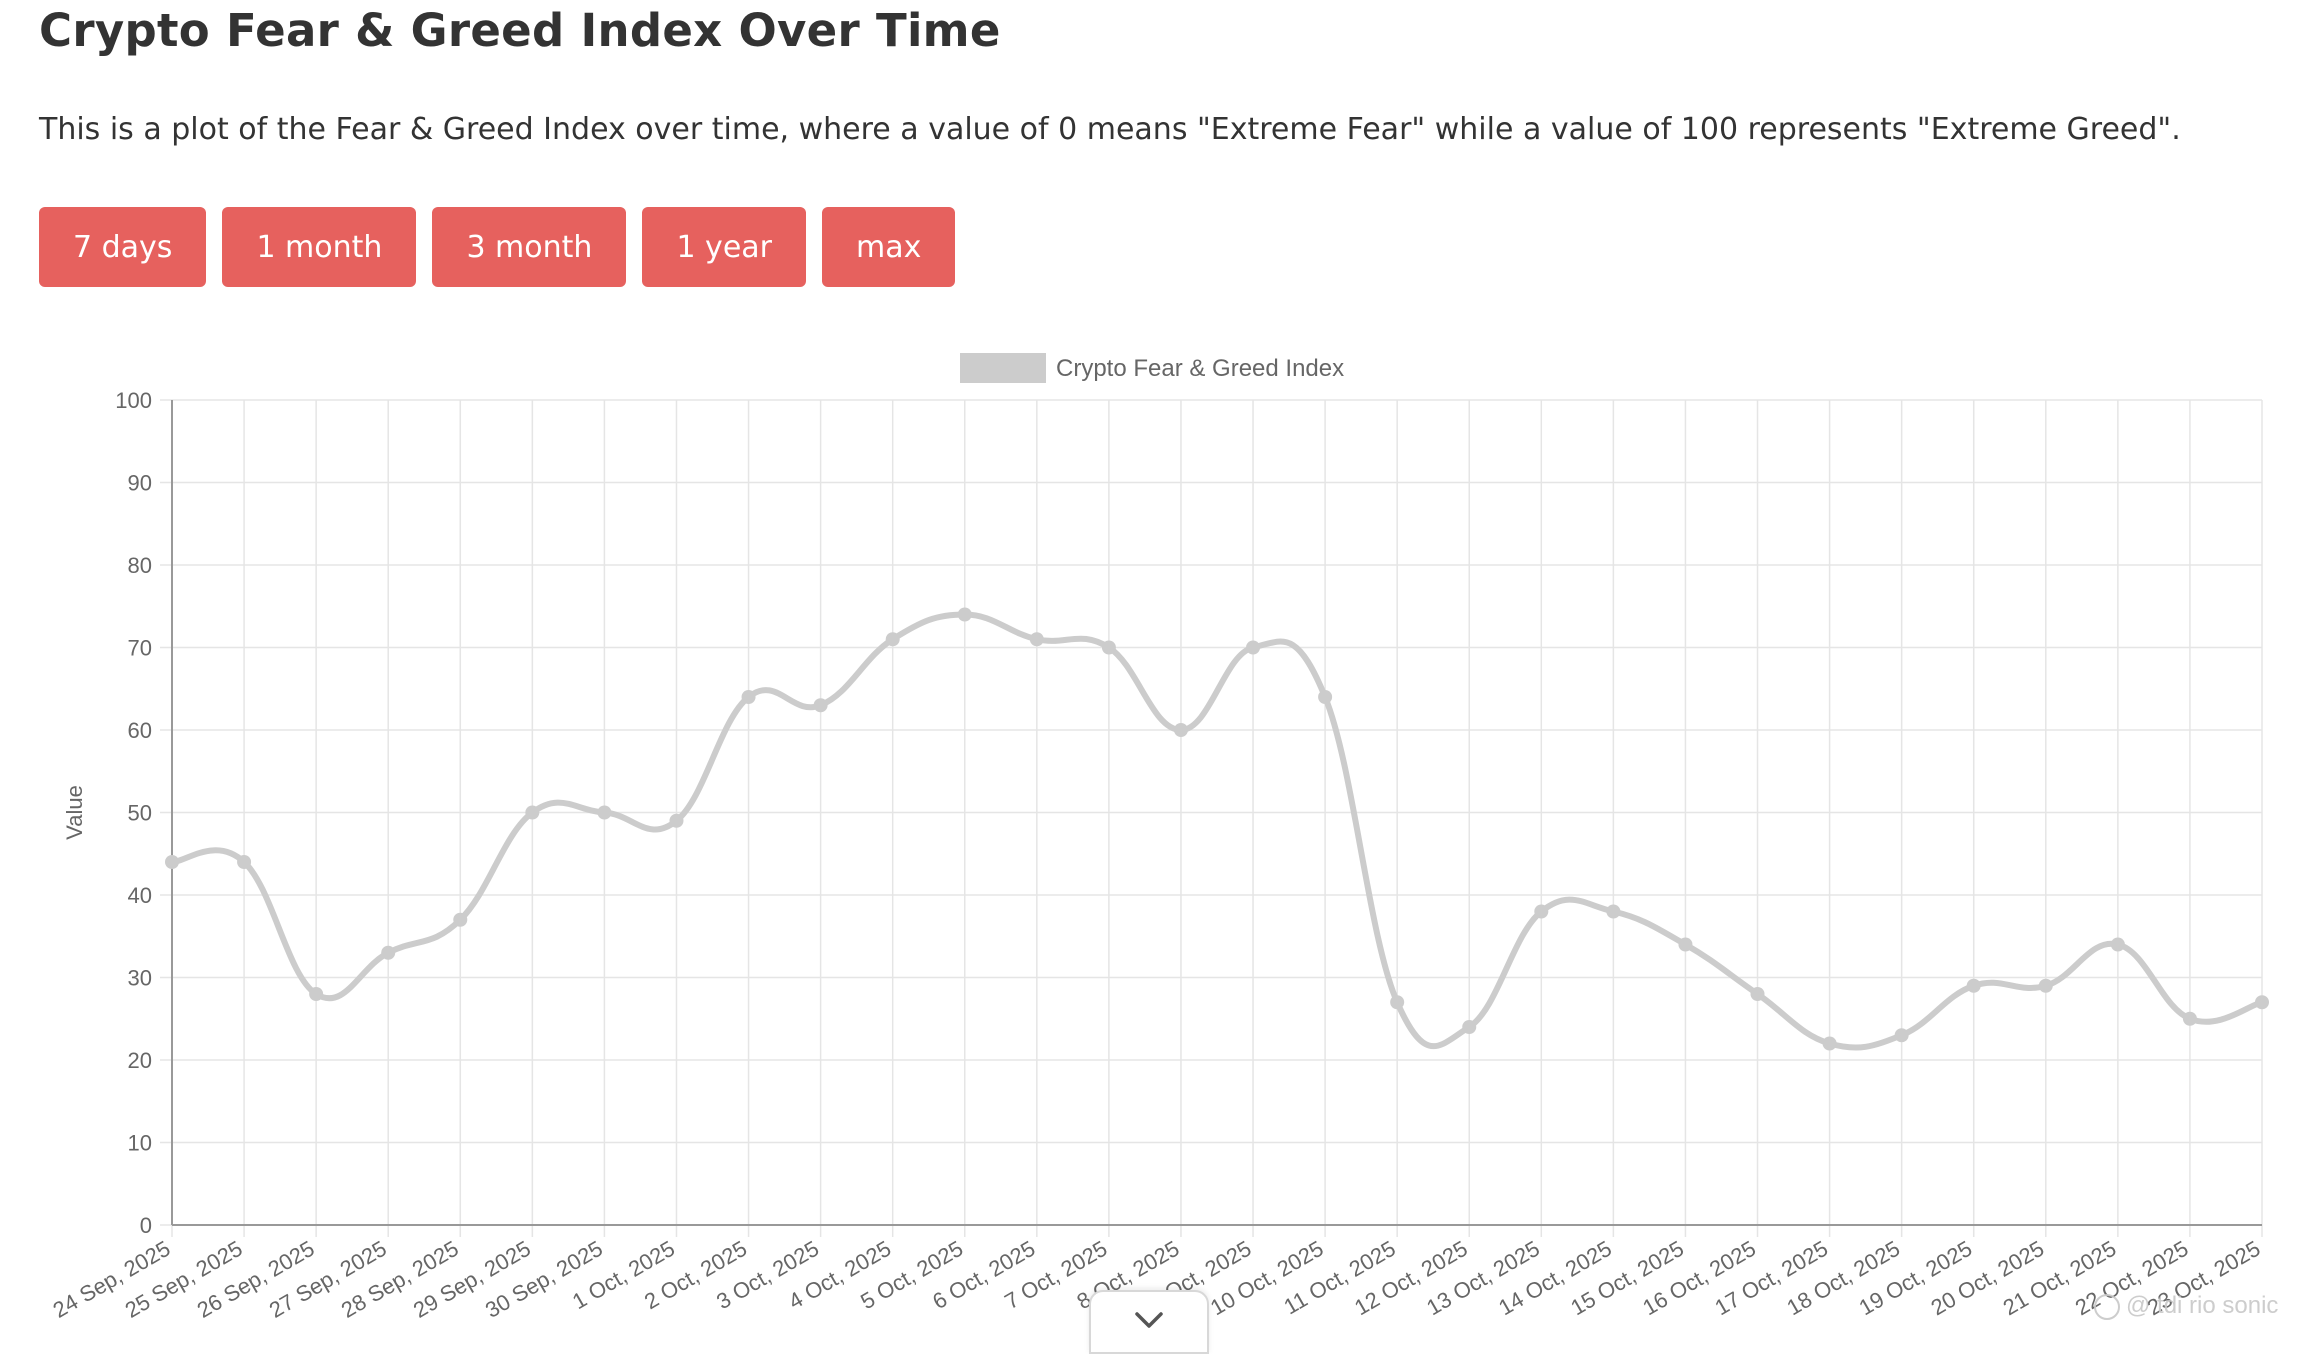 Image resolution: width=2300 pixels, height=1354 pixels. Describe the element at coordinates (146, 1225) in the screenshot. I see `y-tick-label: 0` at that location.